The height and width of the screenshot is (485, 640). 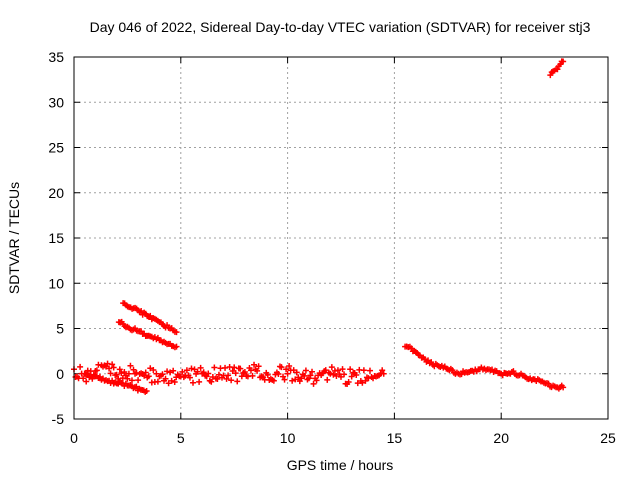 What do you see at coordinates (60, 329) in the screenshot?
I see `y-tick-label: 5` at bounding box center [60, 329].